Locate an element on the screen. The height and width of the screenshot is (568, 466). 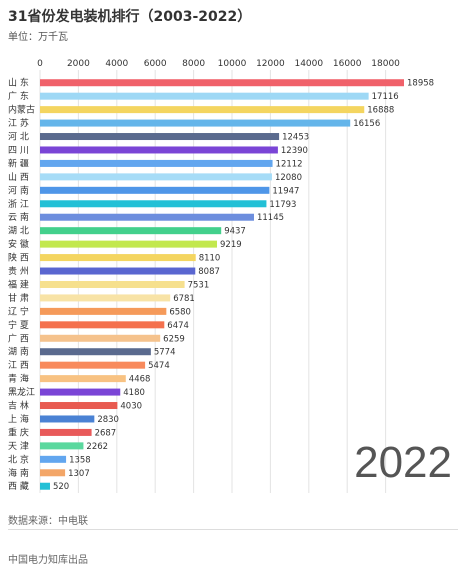
category-label: 河 北 is located at coordinates (18, 137).